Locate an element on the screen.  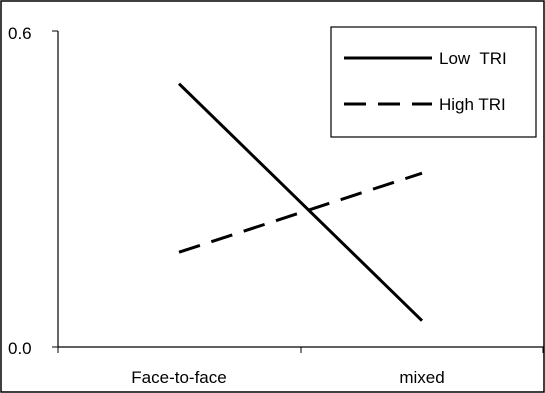
y-tick-label-max: 0.6 is located at coordinates (20, 33).